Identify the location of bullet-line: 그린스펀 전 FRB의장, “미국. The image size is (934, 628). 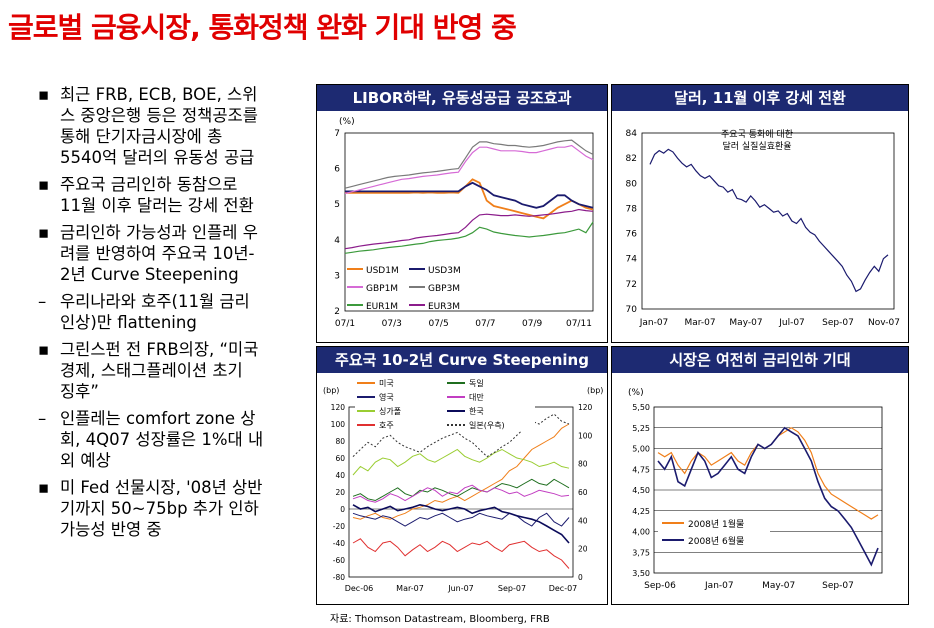
(159, 349).